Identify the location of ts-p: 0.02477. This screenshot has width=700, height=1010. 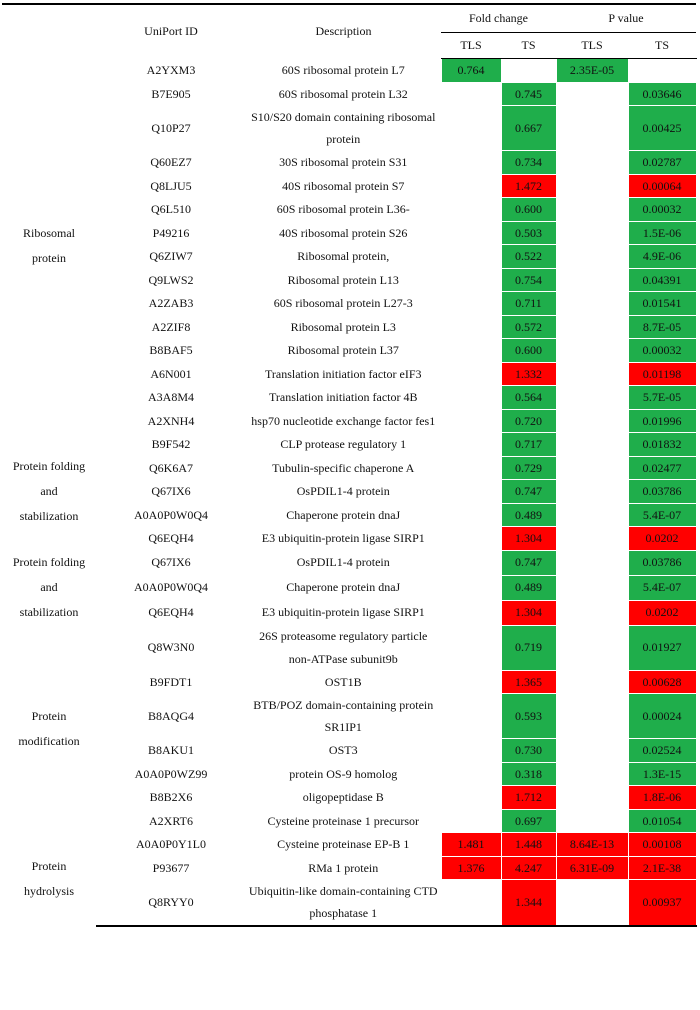
(662, 467).